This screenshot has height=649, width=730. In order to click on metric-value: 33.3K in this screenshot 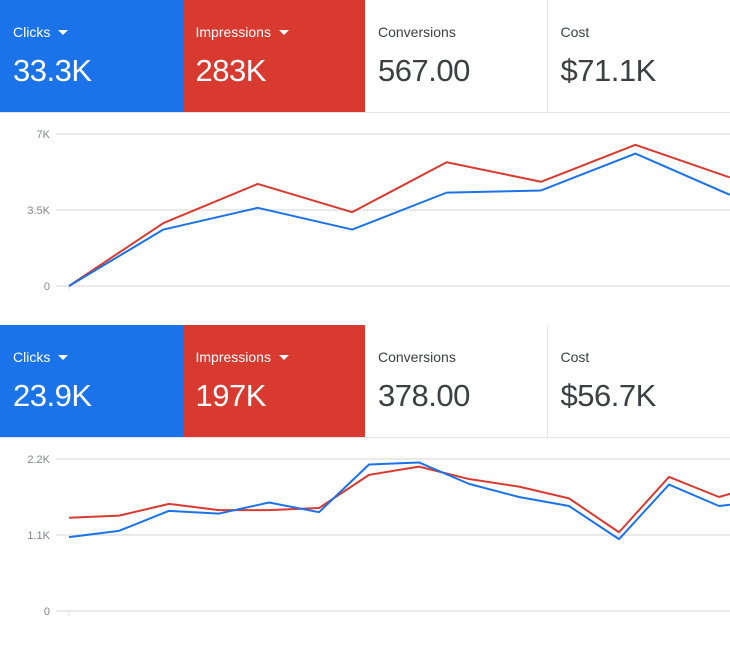, I will do `click(98, 71)`.